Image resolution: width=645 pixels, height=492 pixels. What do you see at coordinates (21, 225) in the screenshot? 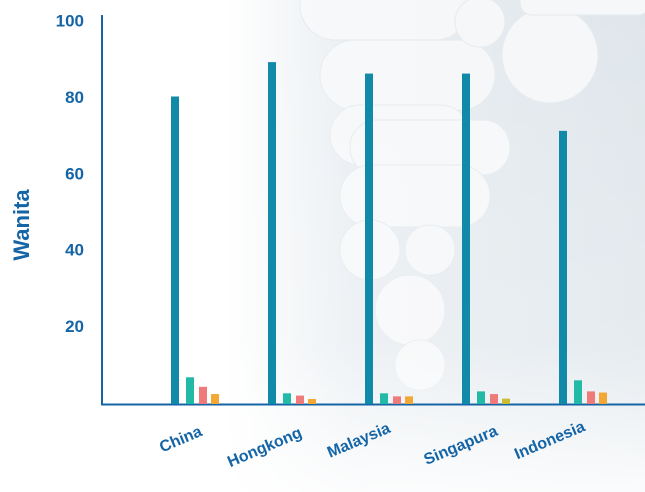
I see `y-axis-title: Wanita` at bounding box center [21, 225].